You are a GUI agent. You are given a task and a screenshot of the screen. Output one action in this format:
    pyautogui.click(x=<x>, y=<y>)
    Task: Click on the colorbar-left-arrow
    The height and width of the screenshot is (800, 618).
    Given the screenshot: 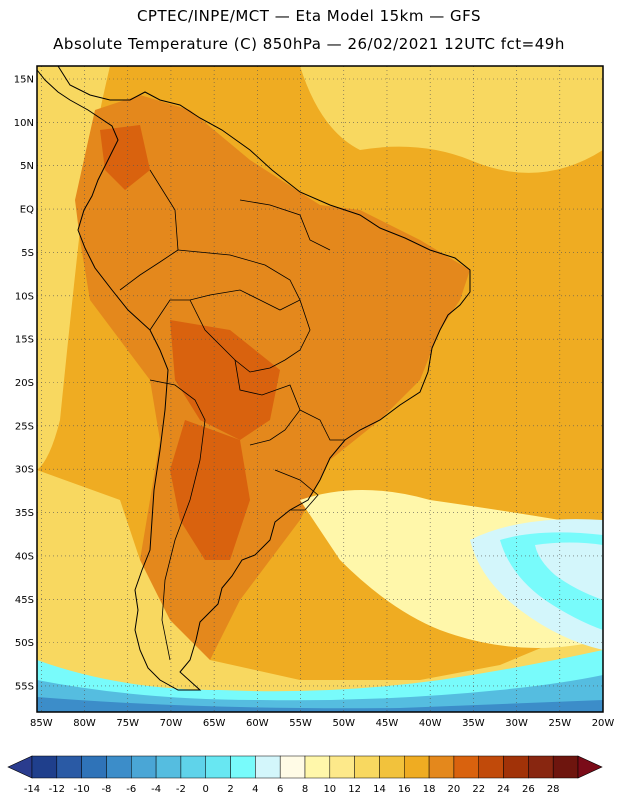 What is the action you would take?
    pyautogui.click(x=20, y=767)
    